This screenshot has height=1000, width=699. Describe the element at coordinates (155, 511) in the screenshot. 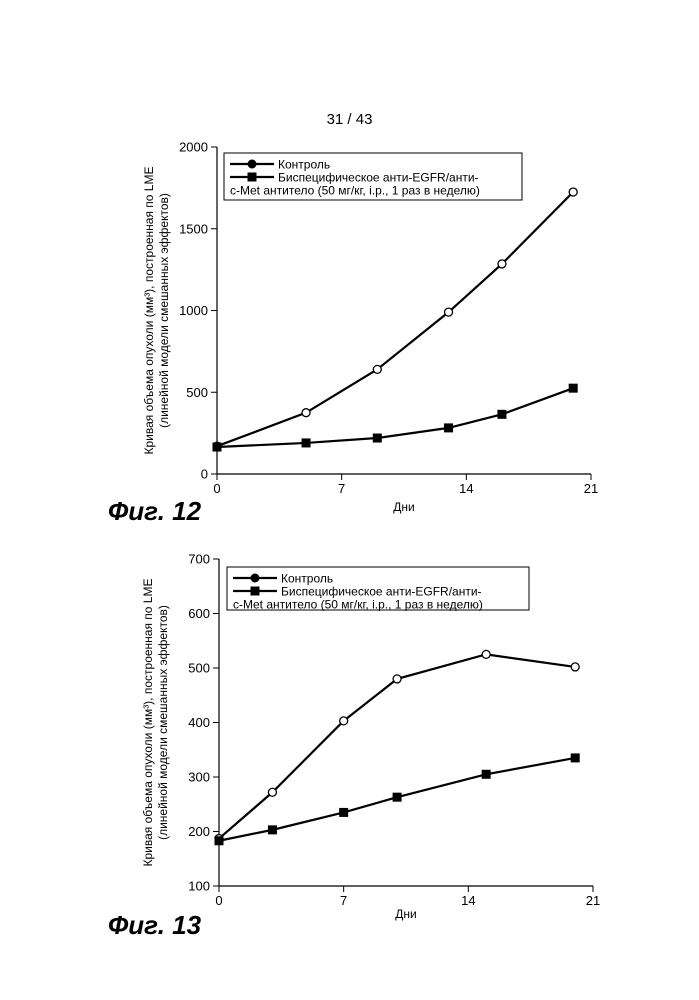

I see `chart12-figure-label: Фиг. 12` at that location.